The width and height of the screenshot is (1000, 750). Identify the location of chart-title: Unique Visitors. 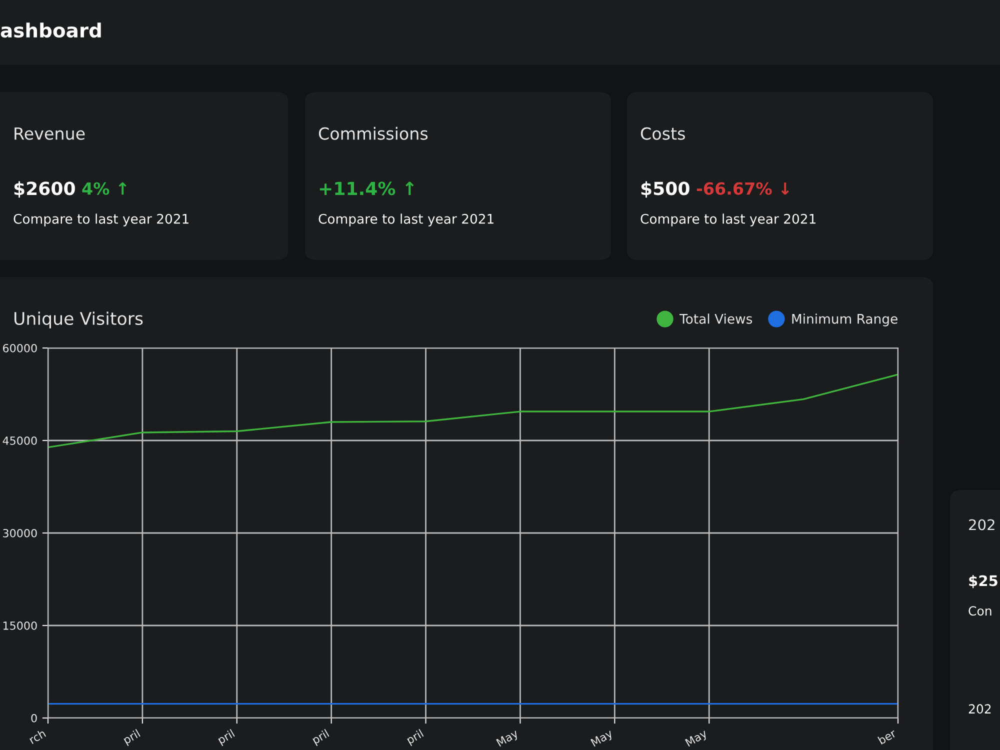
(78, 320).